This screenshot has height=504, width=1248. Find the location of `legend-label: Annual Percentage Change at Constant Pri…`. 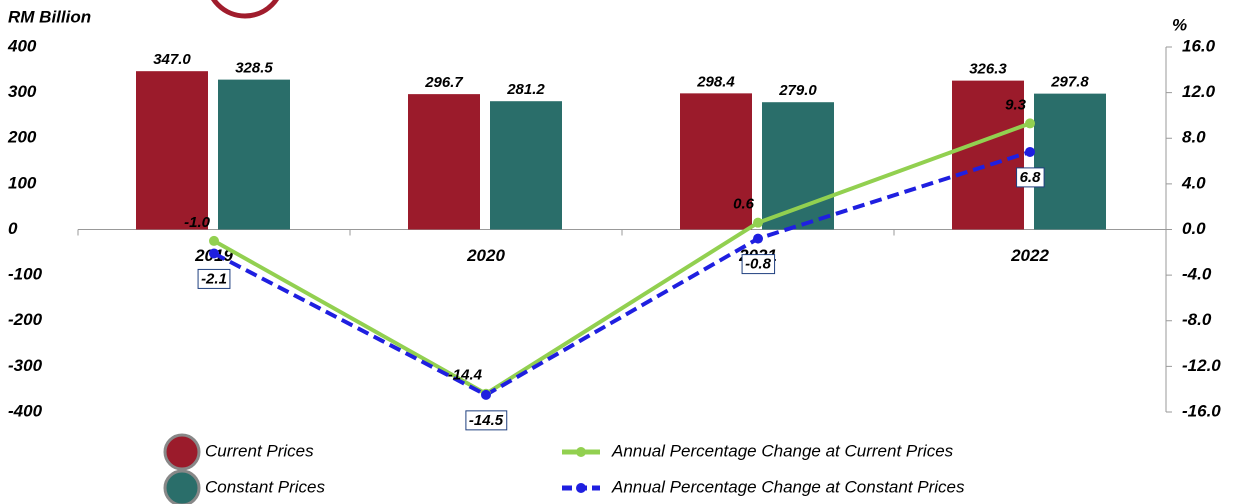

legend-label: Annual Percentage Change at Constant Pri… is located at coordinates (788, 486).